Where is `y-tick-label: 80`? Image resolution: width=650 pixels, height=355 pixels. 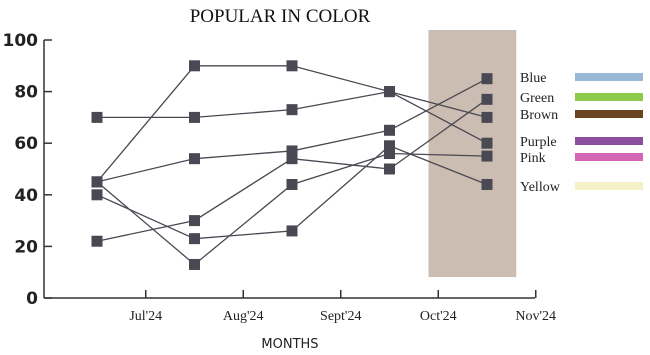 y-tick-label: 80 is located at coordinates (26, 93).